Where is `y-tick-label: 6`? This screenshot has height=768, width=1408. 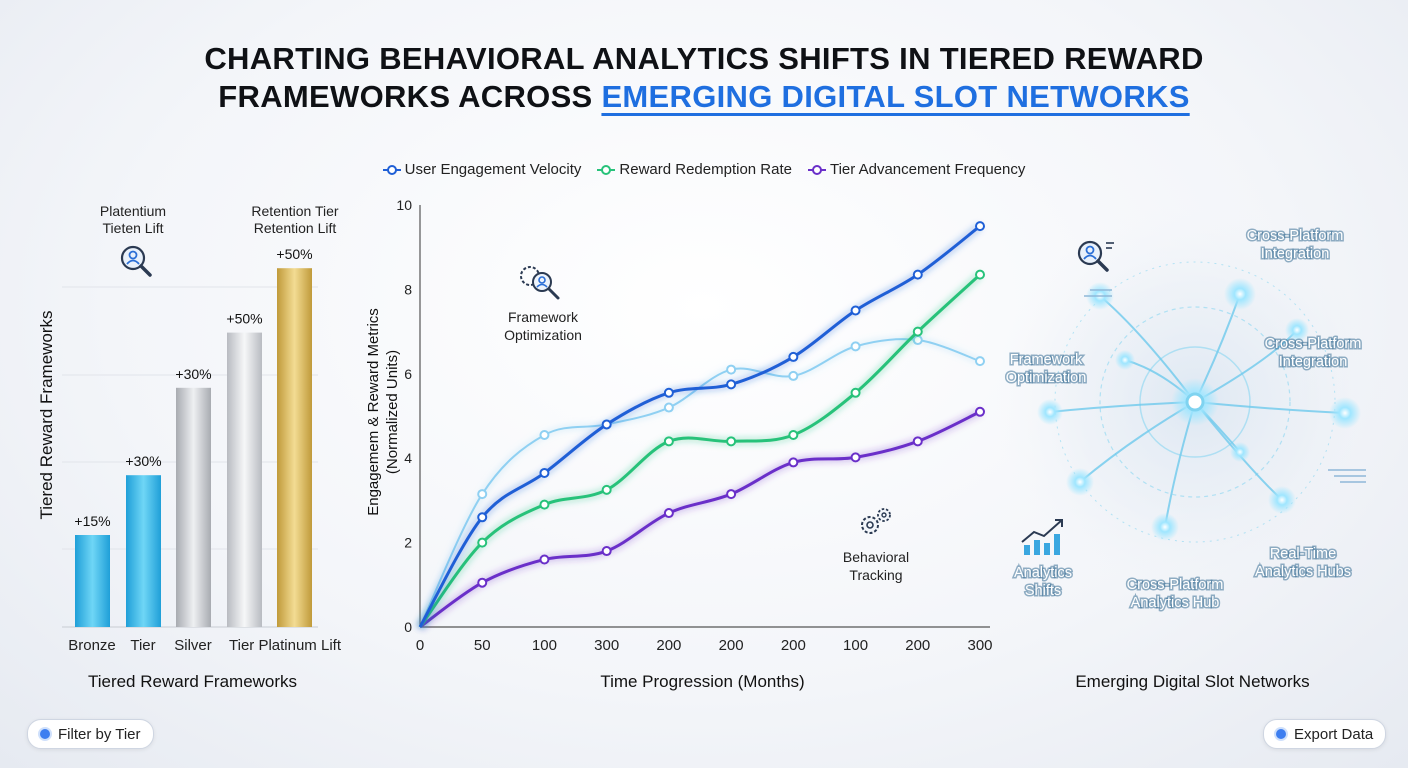 y-tick-label: 6 is located at coordinates (408, 374).